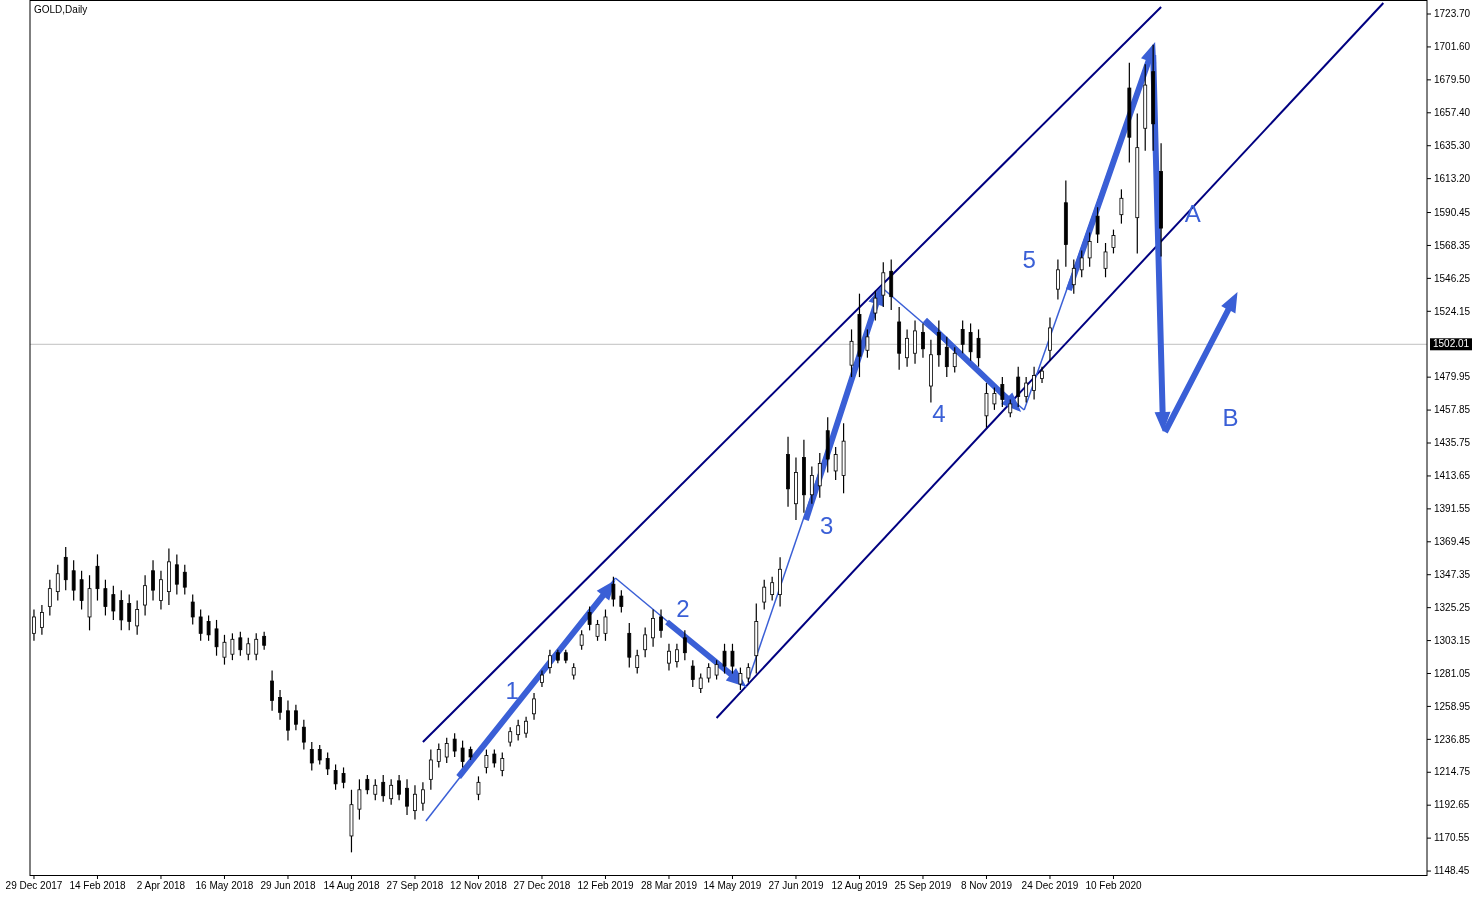  I want to click on y-tick-label: 1303.15, so click(1452, 640).